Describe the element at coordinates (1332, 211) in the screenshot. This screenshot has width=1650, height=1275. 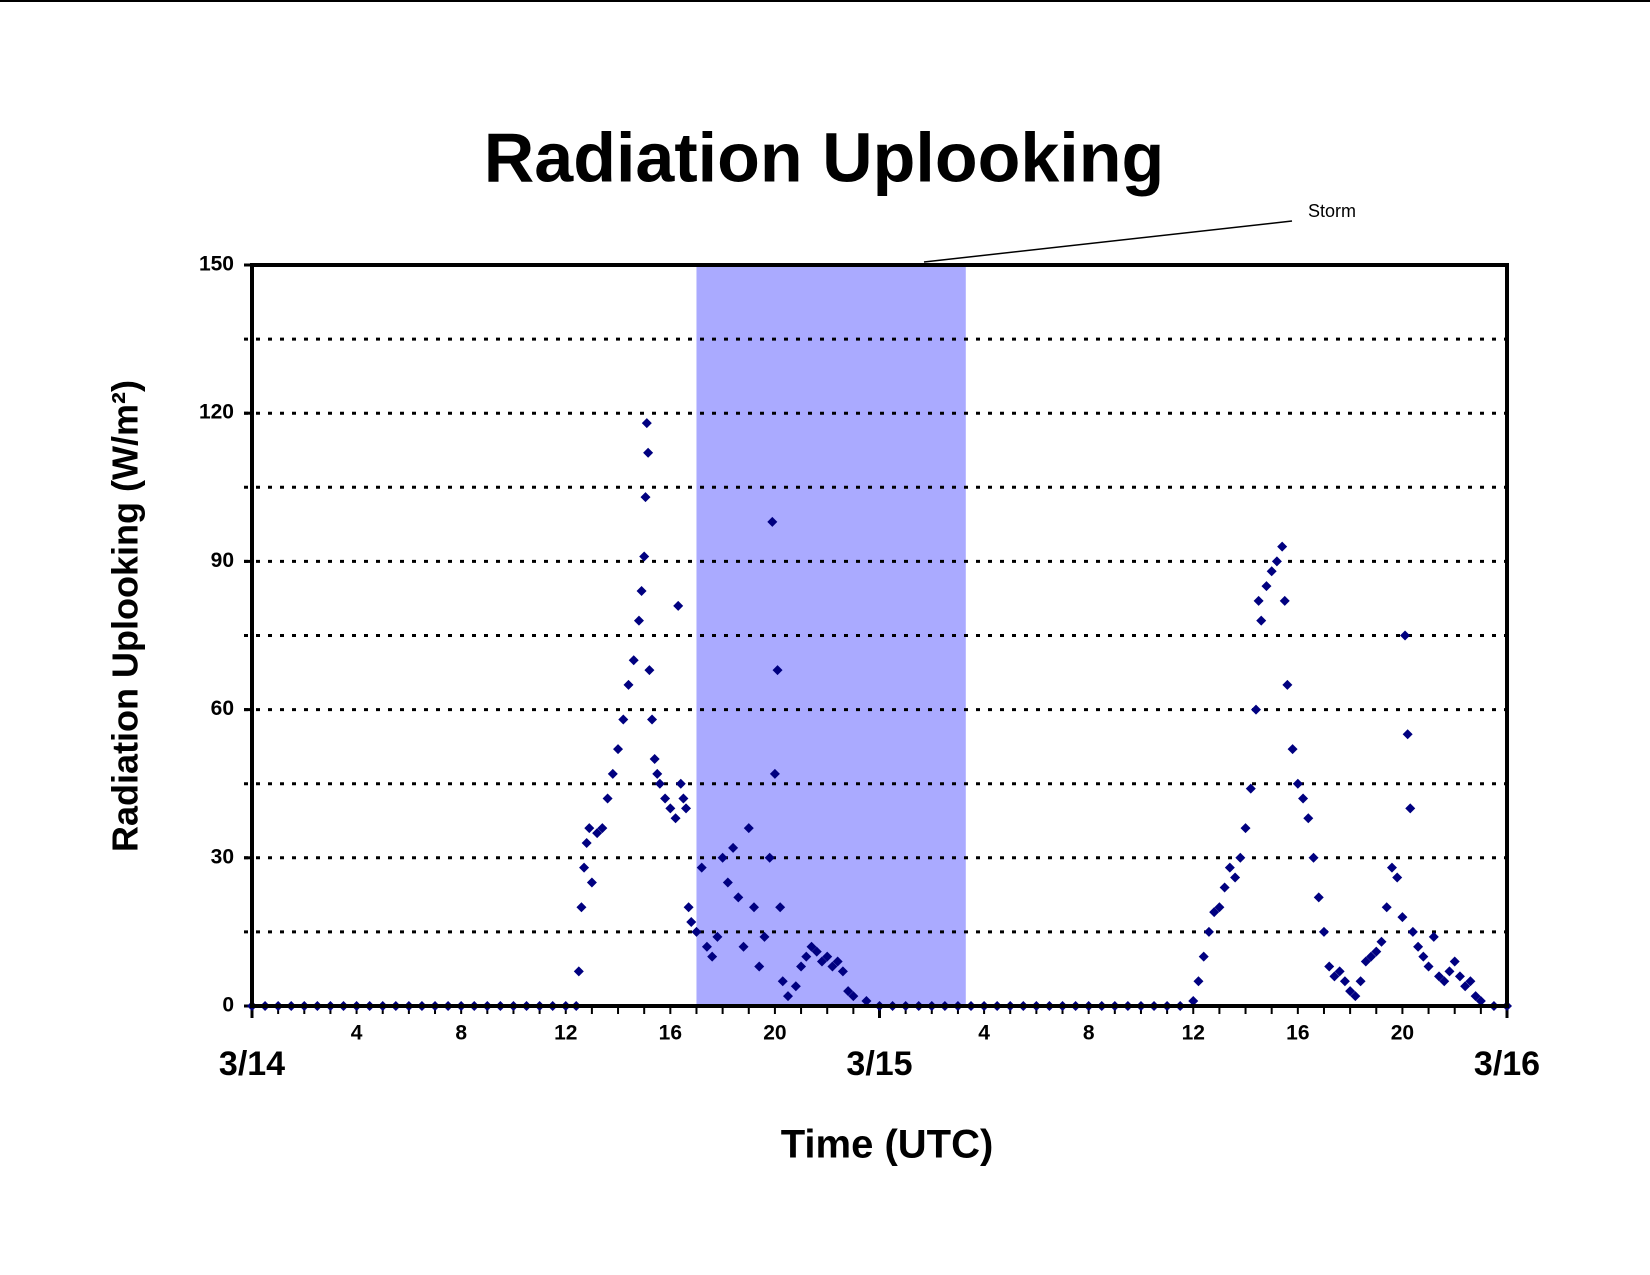
I see `storm-label: Storm` at that location.